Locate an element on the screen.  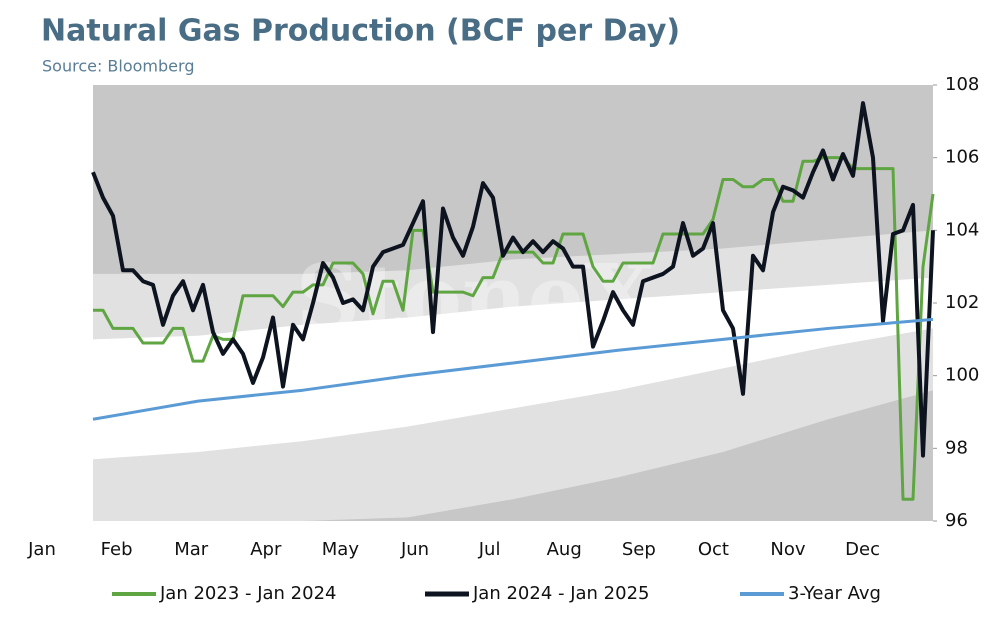
legend-item: 3-Year Avg is located at coordinates (810, 593).